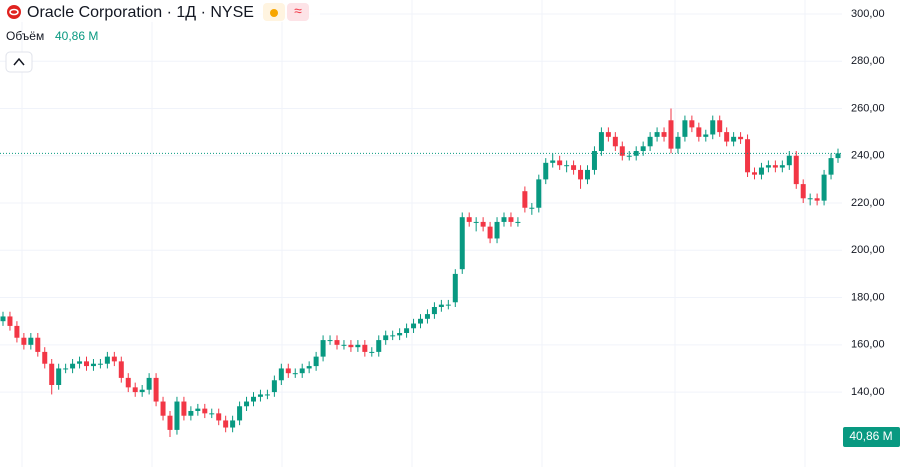 The image size is (900, 467). What do you see at coordinates (868, 250) in the screenshot?
I see `y-tick-label: 200,00` at bounding box center [868, 250].